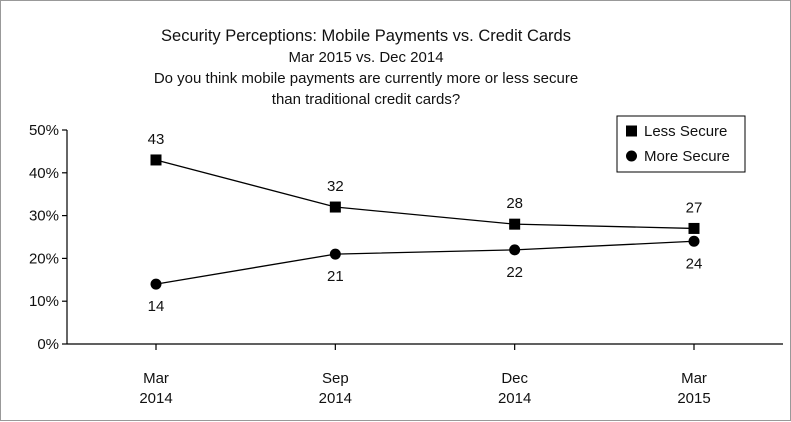  What do you see at coordinates (366, 57) in the screenshot?
I see `chart-subtitle: Mar 2015 vs. Dec 2014` at bounding box center [366, 57].